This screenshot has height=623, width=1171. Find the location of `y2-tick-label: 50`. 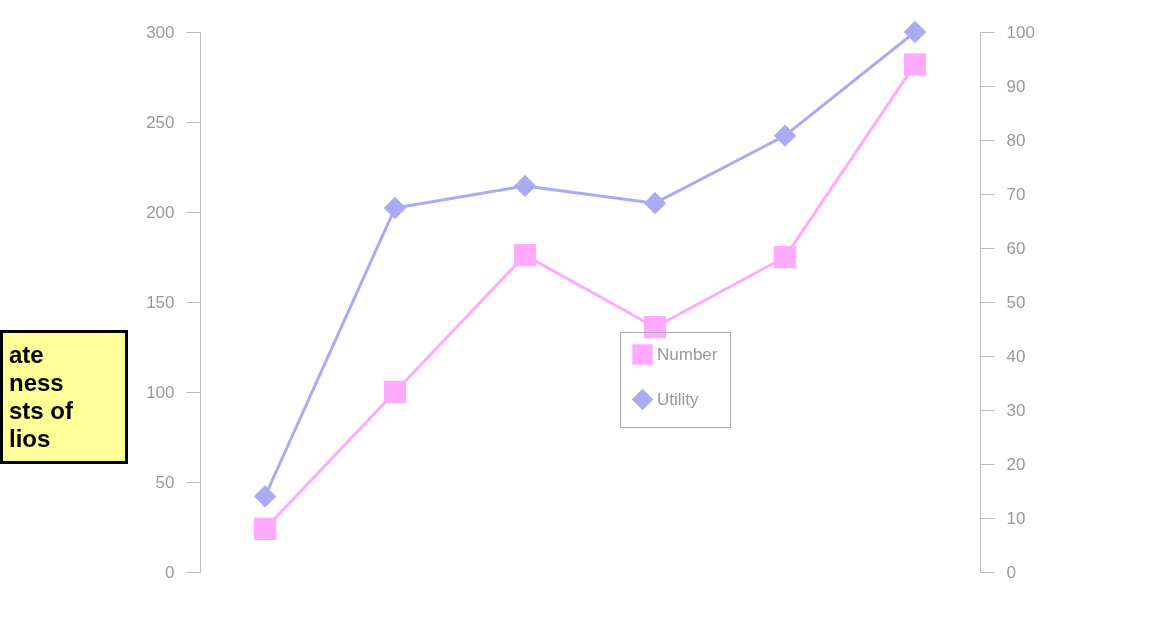

y2-tick-label: 50 is located at coordinates (1016, 302).